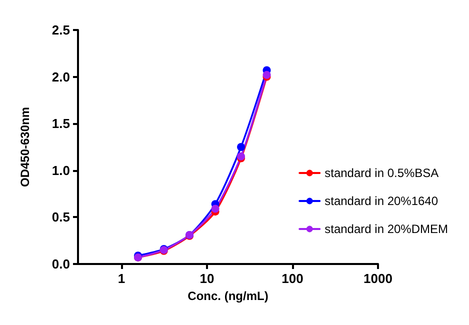 The width and height of the screenshot is (469, 325). Describe the element at coordinates (61, 170) in the screenshot. I see `y-tick-label: 1.0` at that location.